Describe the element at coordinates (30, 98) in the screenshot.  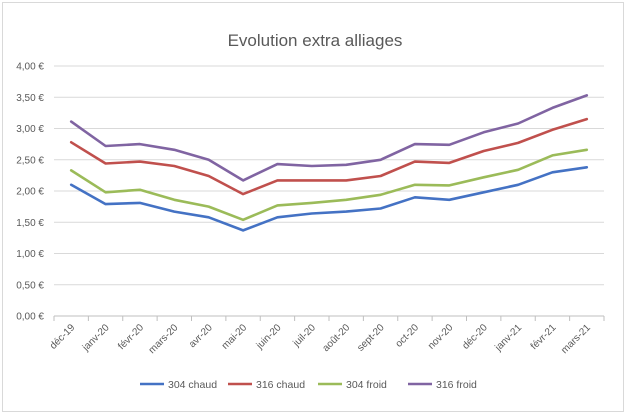
I see `y-tick-label: 3,50 €` at that location.